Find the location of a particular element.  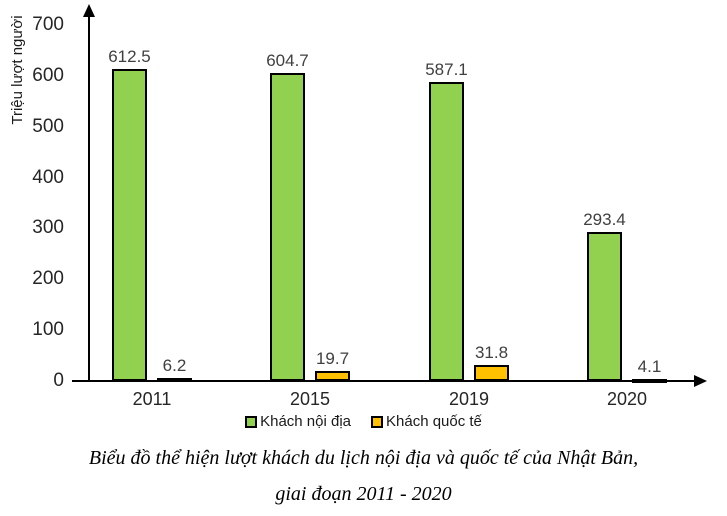

legend-swatch-domestic-icon is located at coordinates (251, 421).